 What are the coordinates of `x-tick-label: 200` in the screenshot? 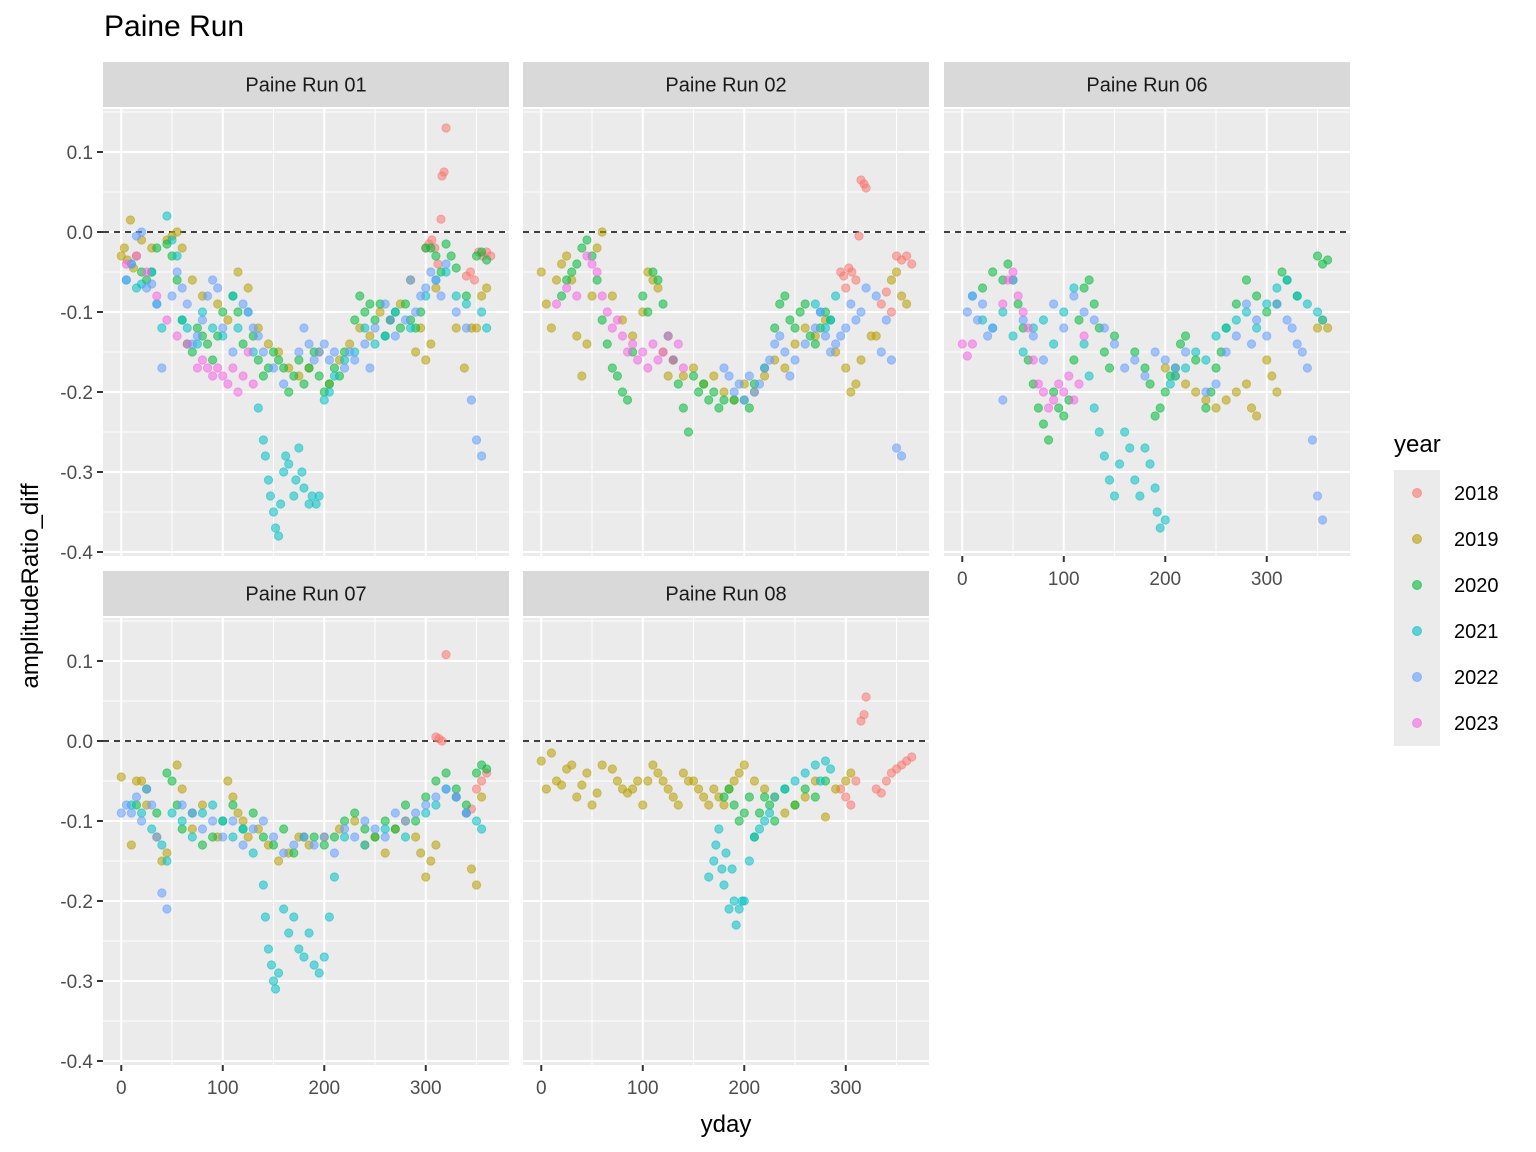 It's located at (324, 1088).